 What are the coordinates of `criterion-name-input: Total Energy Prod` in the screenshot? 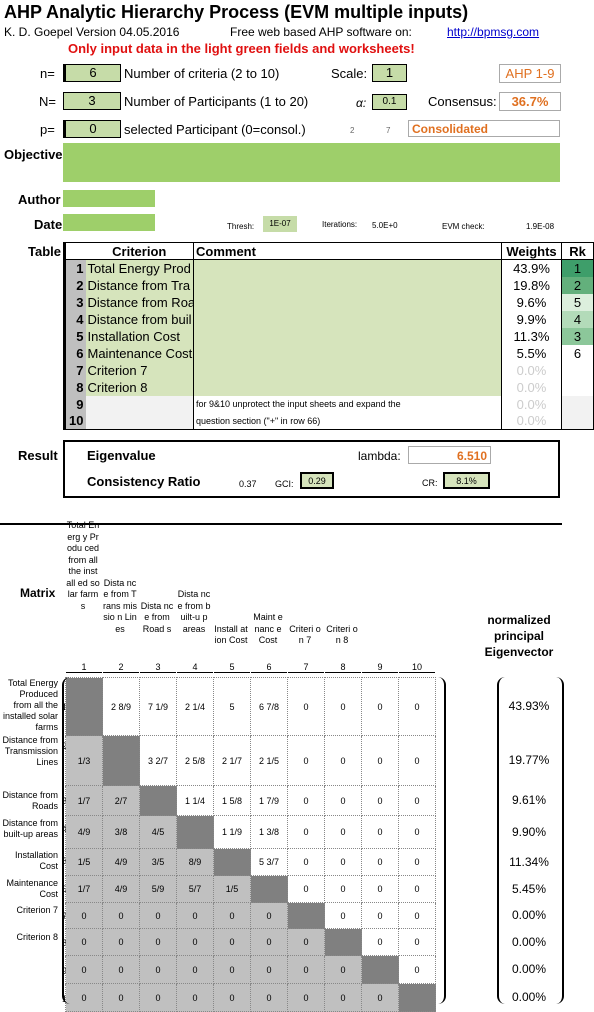 It's located at (139, 268).